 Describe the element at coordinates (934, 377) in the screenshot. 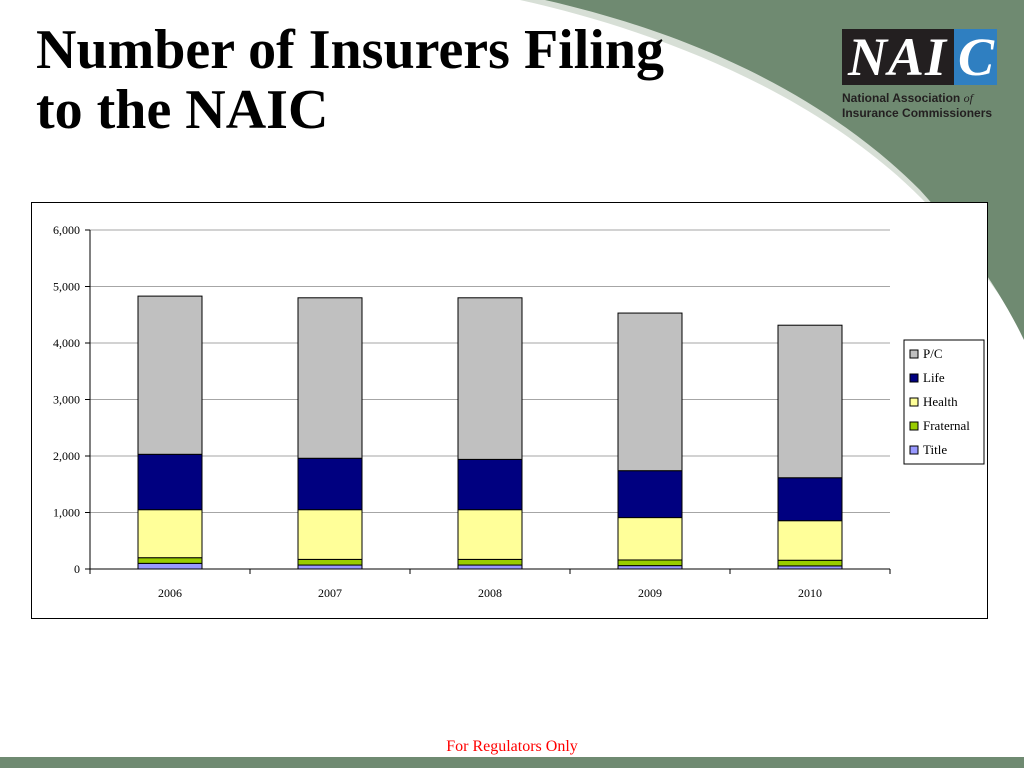

I see `legend-label: Life` at that location.